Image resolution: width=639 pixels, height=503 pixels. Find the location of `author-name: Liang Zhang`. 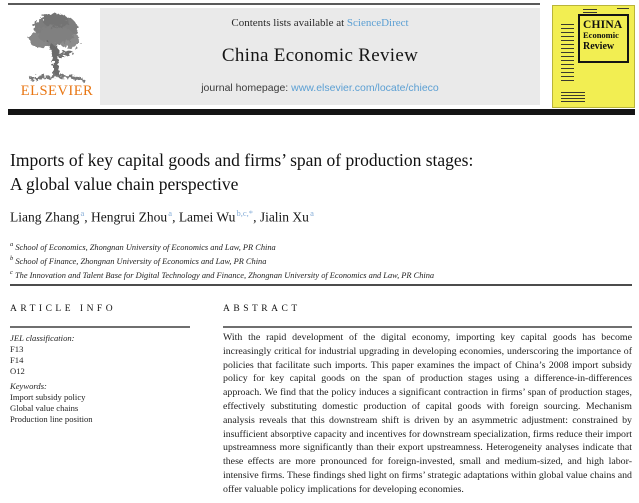

author-name: Liang Zhang is located at coordinates (45, 217).